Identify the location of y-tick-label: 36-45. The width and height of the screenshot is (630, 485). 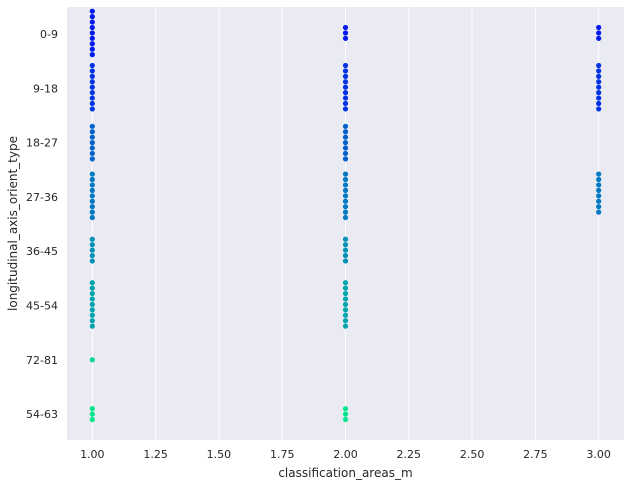
(42, 251).